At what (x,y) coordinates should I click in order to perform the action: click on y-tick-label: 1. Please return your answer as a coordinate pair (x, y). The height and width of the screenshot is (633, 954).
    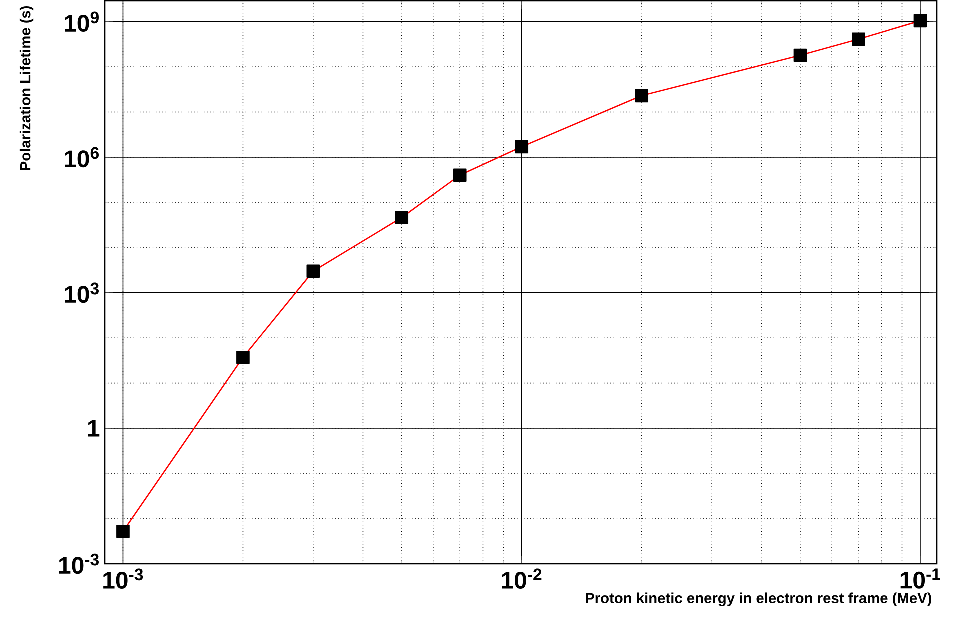
    Looking at the image, I should click on (94, 428).